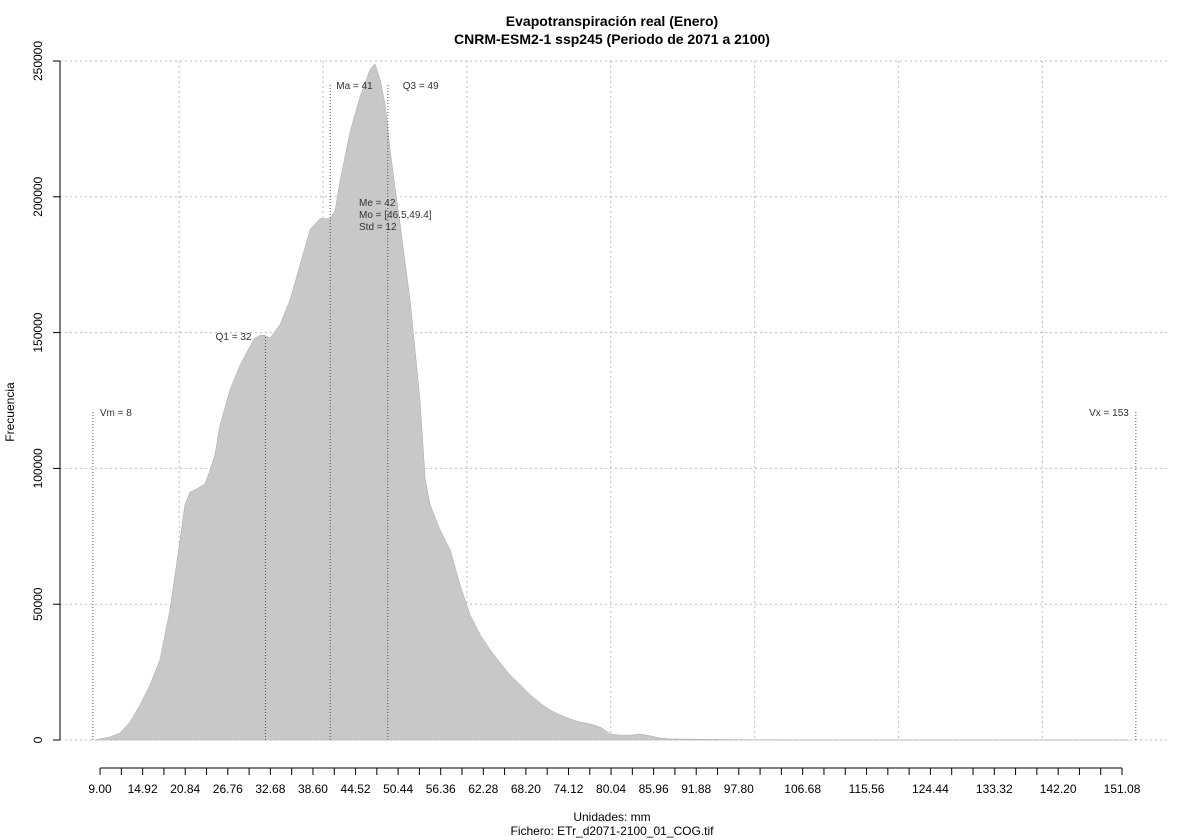 The width and height of the screenshot is (1200, 840). What do you see at coordinates (143, 789) in the screenshot?
I see `x-tick-label: 14.92` at bounding box center [143, 789].